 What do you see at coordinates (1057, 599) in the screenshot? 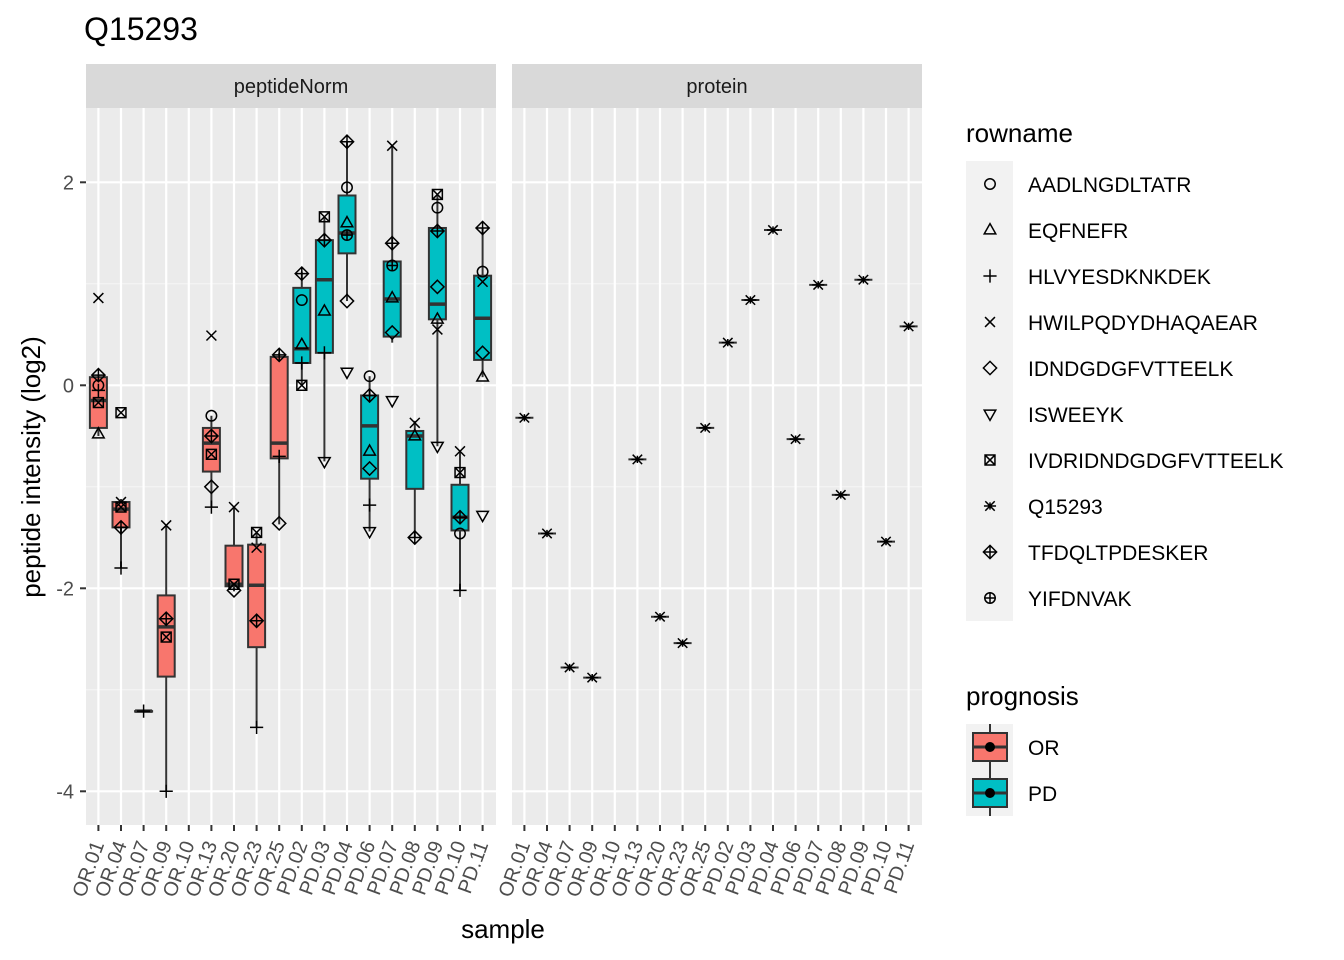
I see `legend-rowname-item: YIFDNVAK` at bounding box center [1057, 599].